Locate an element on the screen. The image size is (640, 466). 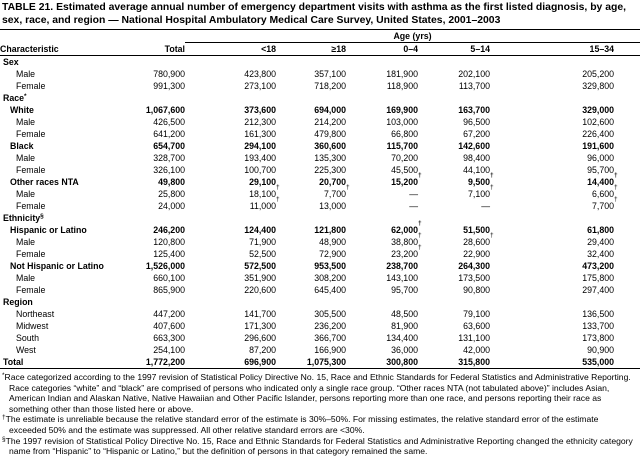
table-cell: 28,600 † is located at coordinates (478, 239).